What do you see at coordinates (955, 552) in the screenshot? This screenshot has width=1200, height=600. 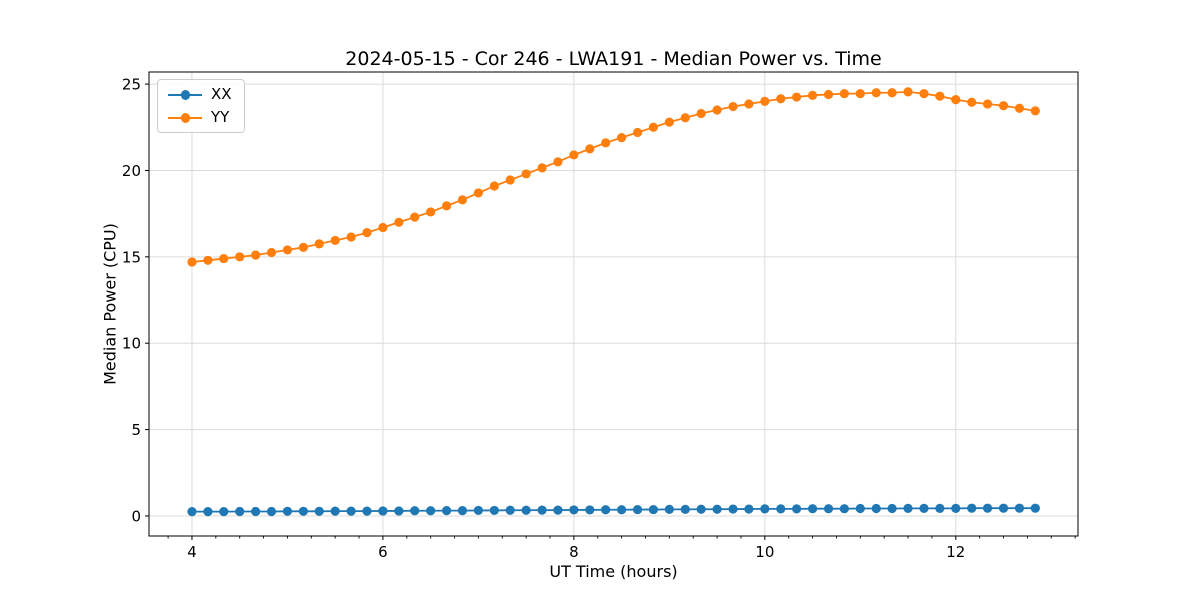 I see `x-tick-label: 12` at bounding box center [955, 552].